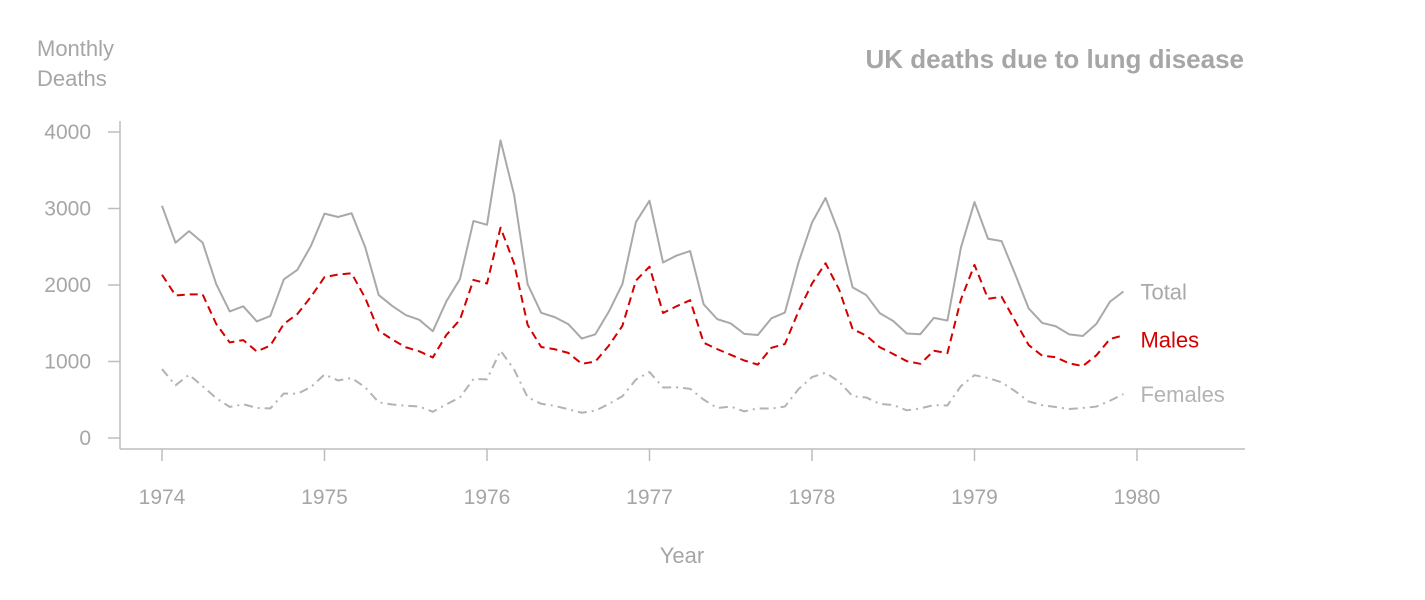  Describe the element at coordinates (324, 497) in the screenshot. I see `x-tick-label: 1975` at that location.